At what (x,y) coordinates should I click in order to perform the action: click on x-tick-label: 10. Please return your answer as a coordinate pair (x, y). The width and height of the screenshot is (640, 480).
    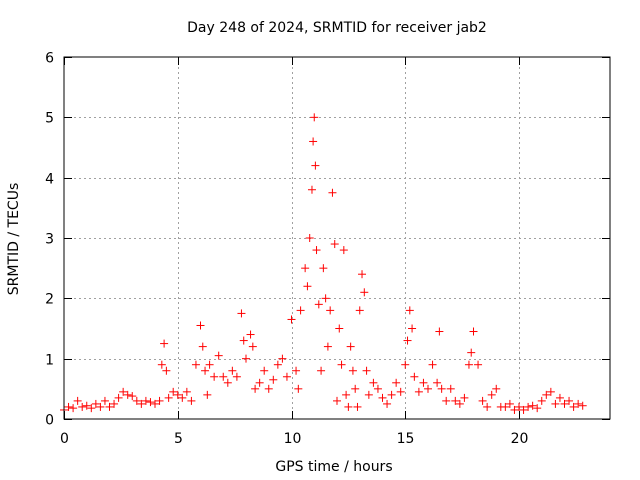
    Looking at the image, I should click on (293, 439).